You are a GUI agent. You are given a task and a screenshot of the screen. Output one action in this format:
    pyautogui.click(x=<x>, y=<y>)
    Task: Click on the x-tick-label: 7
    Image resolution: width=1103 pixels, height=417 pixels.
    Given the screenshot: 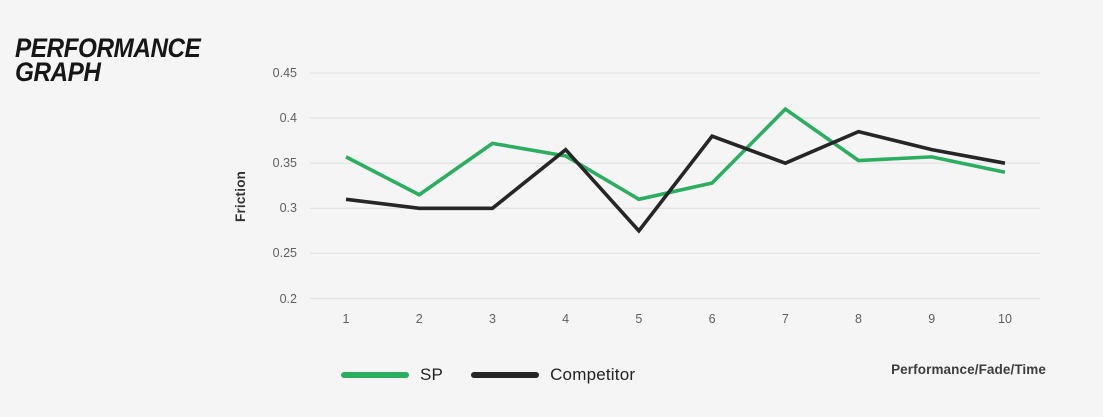 What is the action you would take?
    pyautogui.click(x=785, y=319)
    